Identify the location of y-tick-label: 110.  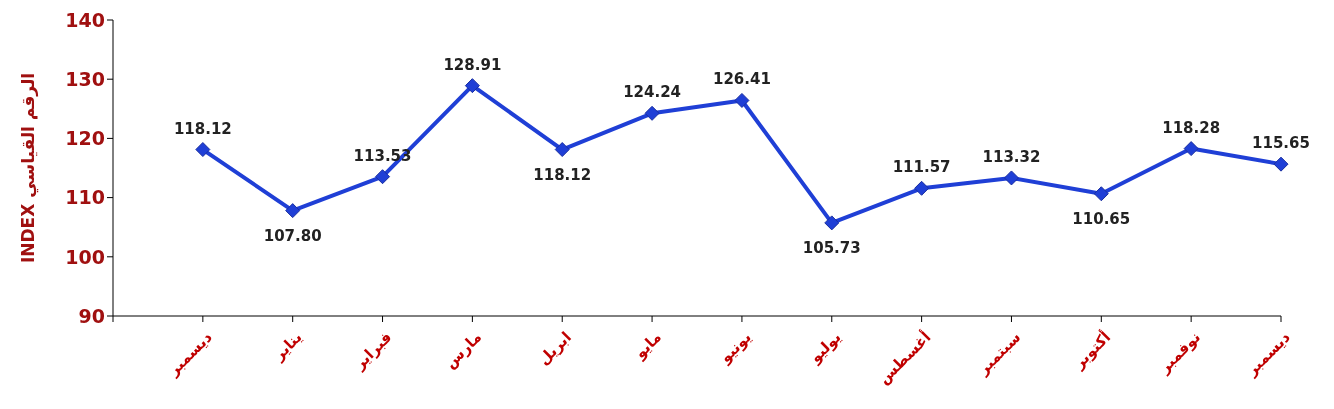
(85, 197).